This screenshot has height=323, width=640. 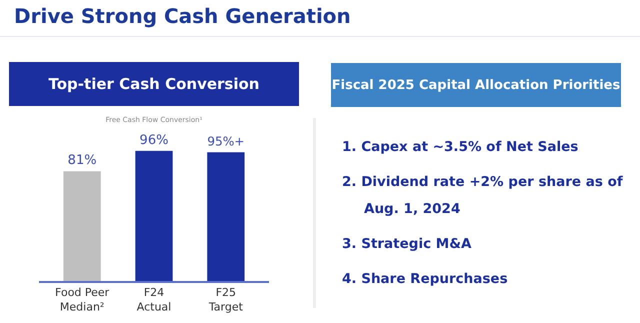 I want to click on data-label: 95%+, so click(x=226, y=141).